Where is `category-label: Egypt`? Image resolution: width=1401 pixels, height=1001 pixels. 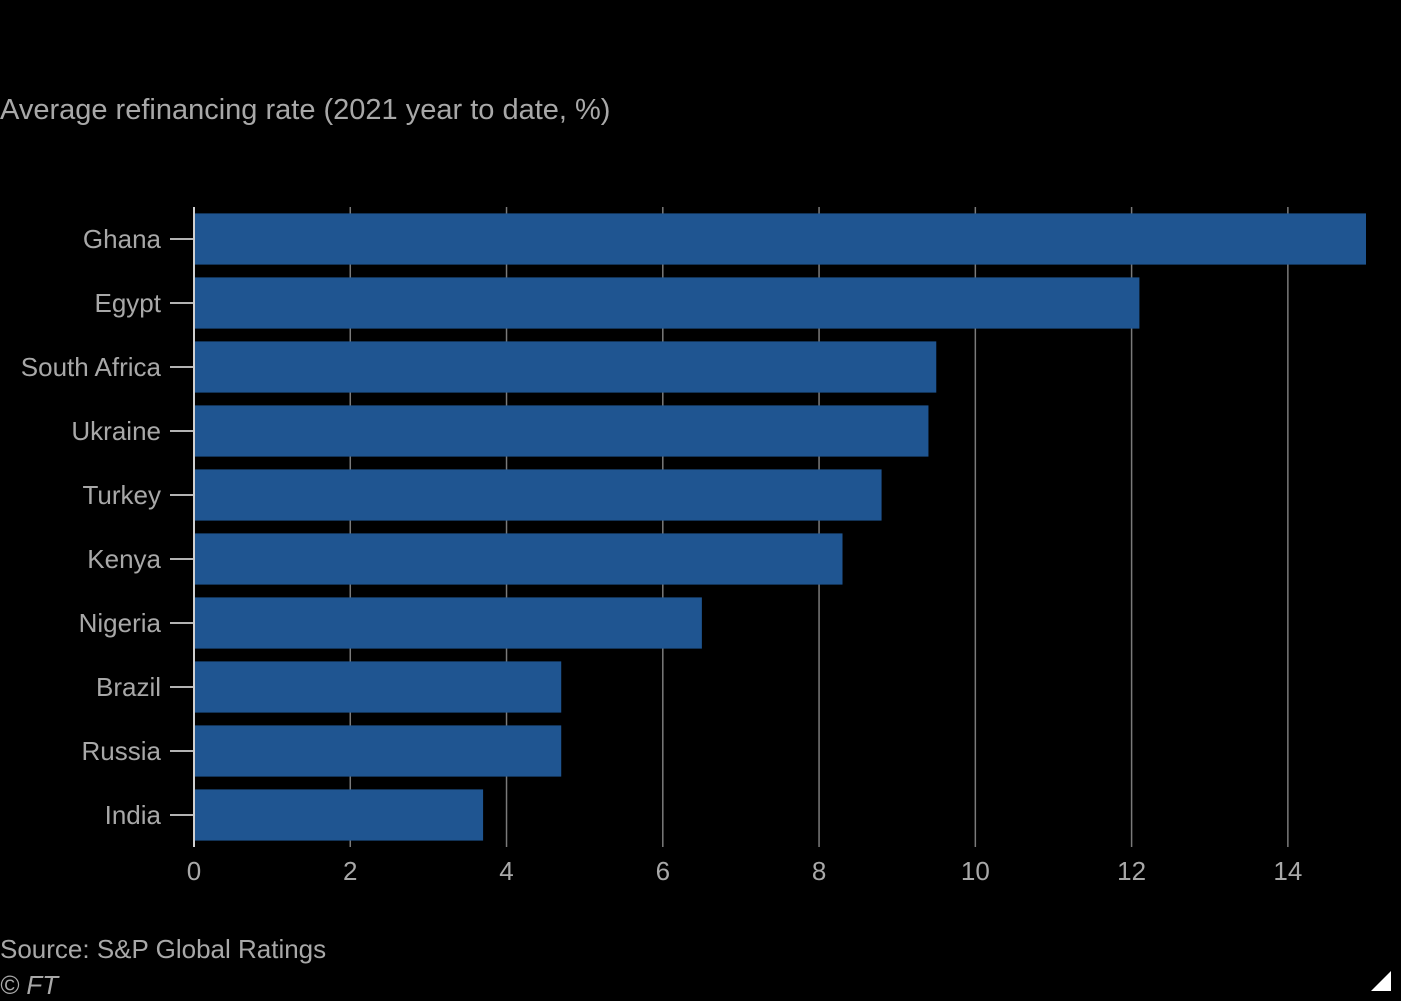
category-label: Egypt is located at coordinates (128, 303).